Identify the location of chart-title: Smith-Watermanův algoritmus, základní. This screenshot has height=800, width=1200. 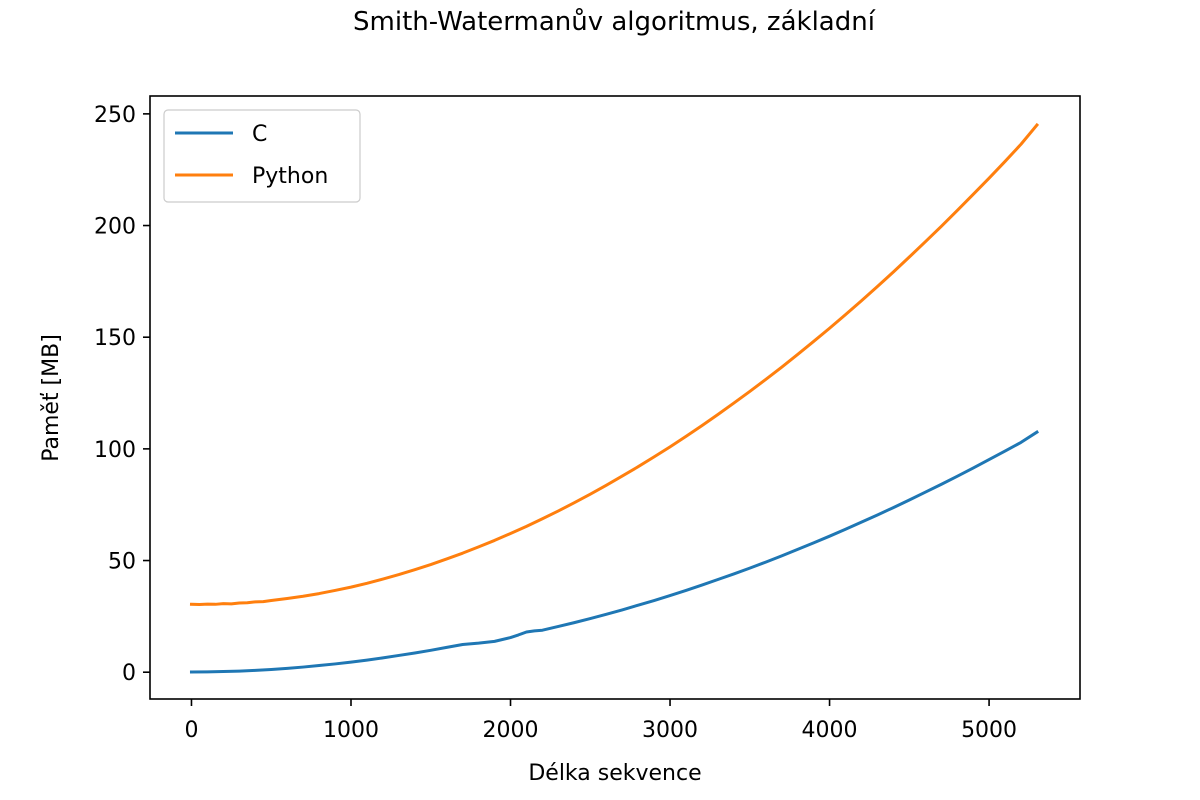
(614, 22).